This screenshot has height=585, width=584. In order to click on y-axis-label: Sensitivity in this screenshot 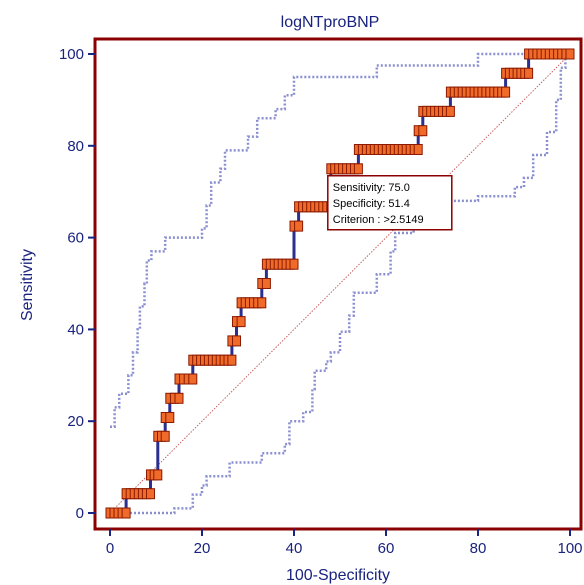, I will do `click(27, 285)`.